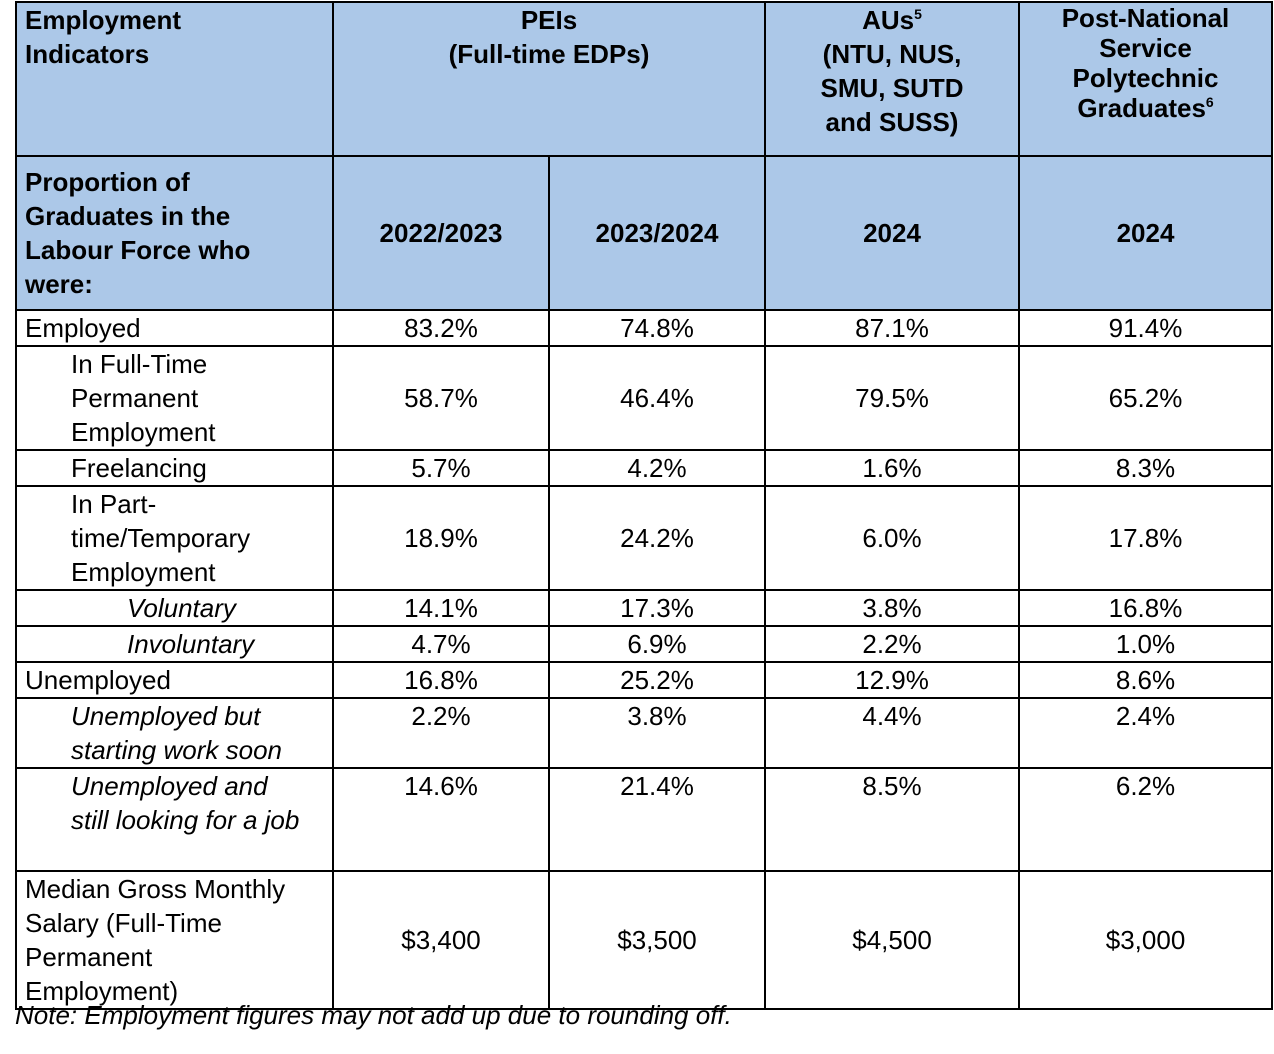 The image size is (1274, 1054). Describe the element at coordinates (657, 398) in the screenshot. I see `cell-value: 46.4%` at that location.